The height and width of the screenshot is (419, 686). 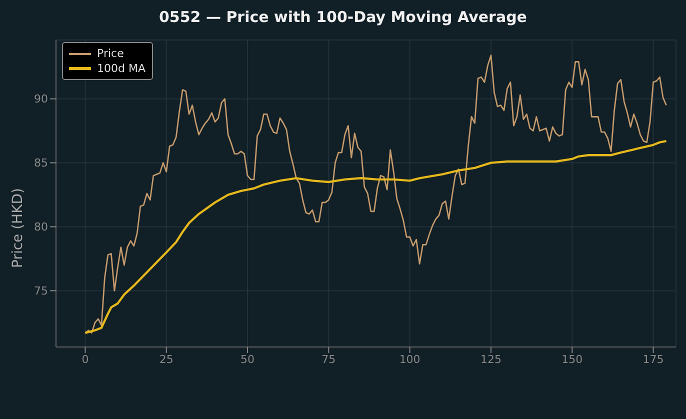 I want to click on legend-label: 100d MA, so click(x=121, y=68).